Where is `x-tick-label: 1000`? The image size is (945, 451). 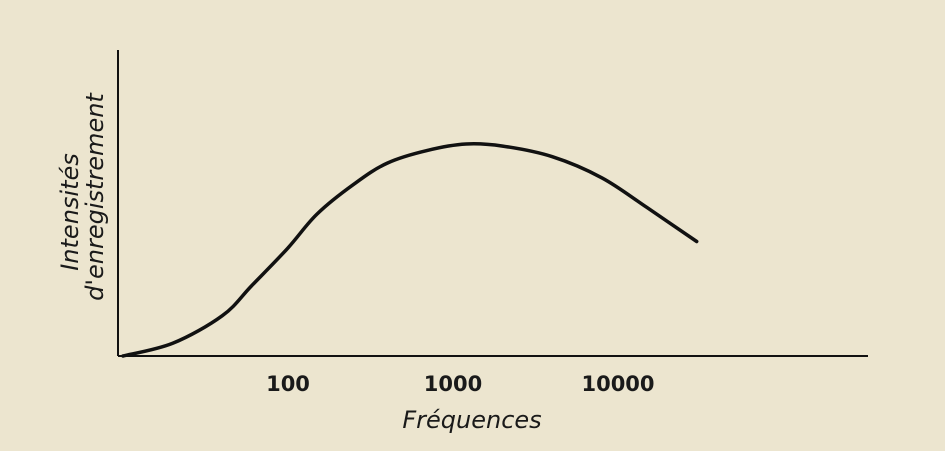
x-tick-label: 1000 is located at coordinates (453, 384).